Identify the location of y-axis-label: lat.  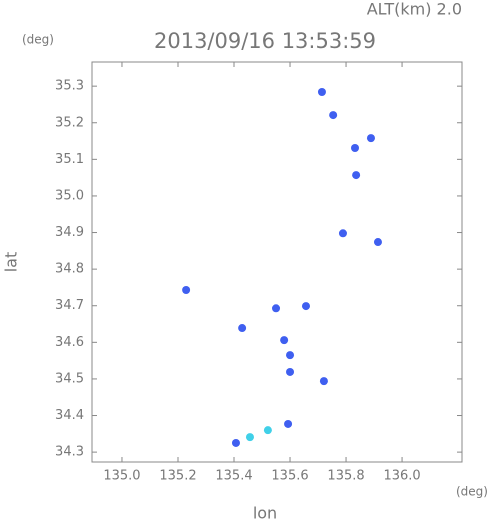
(11, 262).